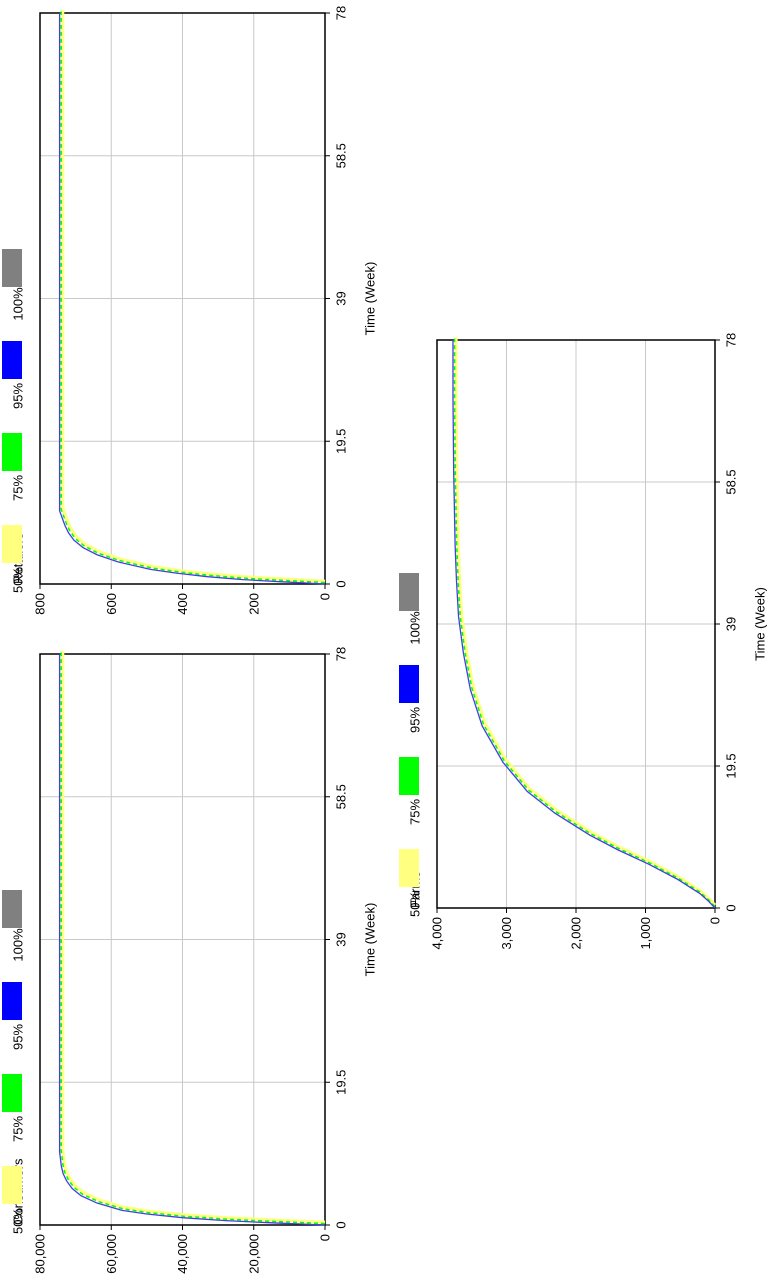 The image size is (771, 1286). Describe the element at coordinates (182, 1254) in the screenshot. I see `value-tick-label: 40,000` at that location.